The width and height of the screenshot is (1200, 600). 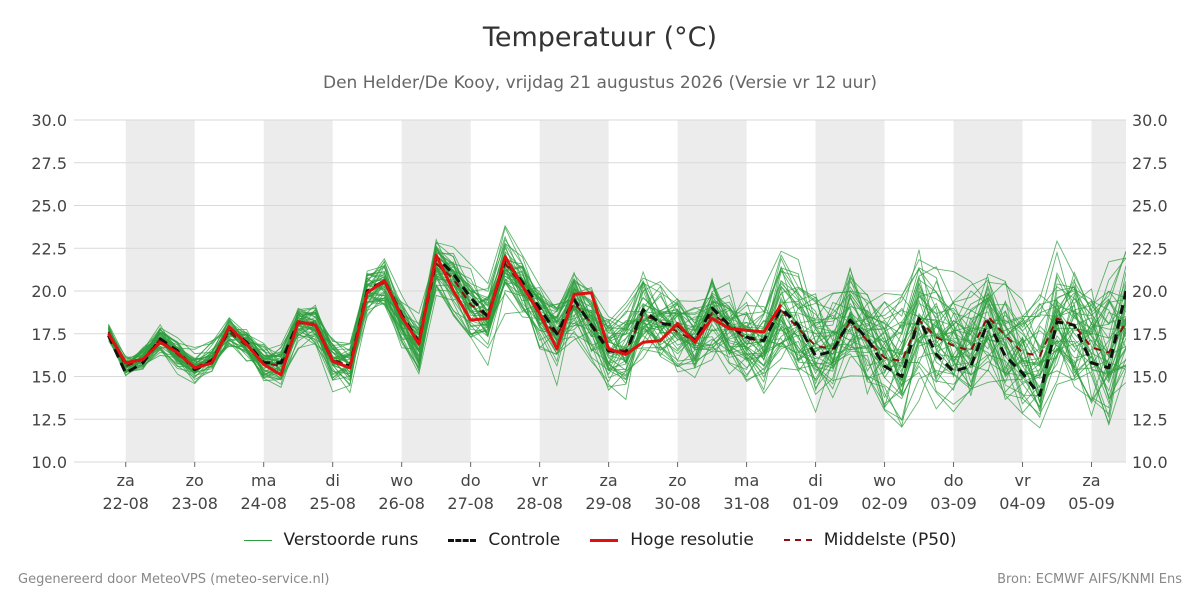 I want to click on y-tick-label-left: 22.5, so click(x=49, y=248).